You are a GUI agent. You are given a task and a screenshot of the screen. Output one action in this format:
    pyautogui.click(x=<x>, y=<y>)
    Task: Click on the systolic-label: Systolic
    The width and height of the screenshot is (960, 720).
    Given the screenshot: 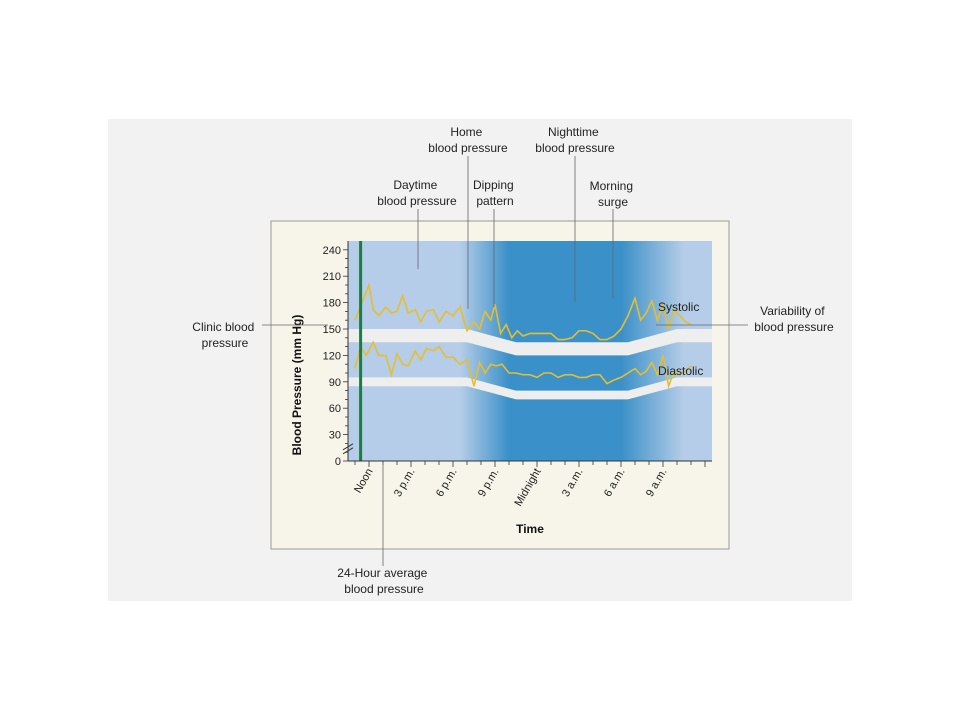 What is the action you would take?
    pyautogui.click(x=678, y=307)
    